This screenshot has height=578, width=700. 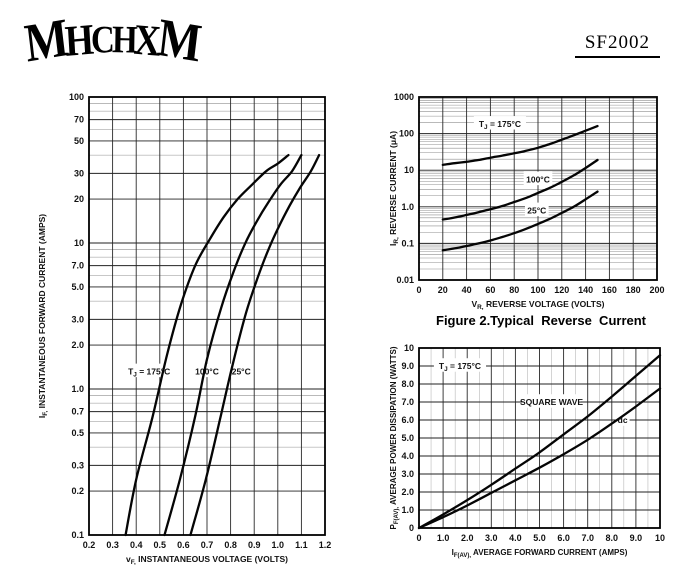 What do you see at coordinates (563, 538) in the screenshot?
I see `x-tick-label: 6.0` at bounding box center [563, 538].